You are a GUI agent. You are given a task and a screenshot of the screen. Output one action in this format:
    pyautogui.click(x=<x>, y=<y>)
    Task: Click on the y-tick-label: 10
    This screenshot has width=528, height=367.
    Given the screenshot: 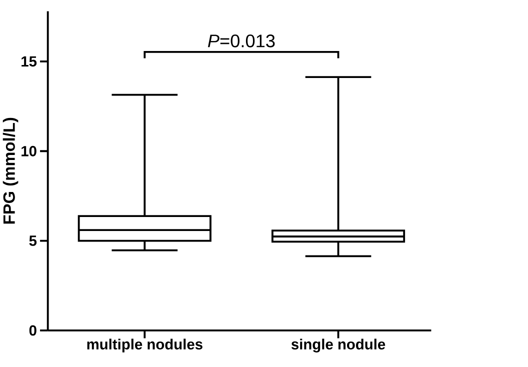 What is the action you would take?
    pyautogui.click(x=29, y=151)
    